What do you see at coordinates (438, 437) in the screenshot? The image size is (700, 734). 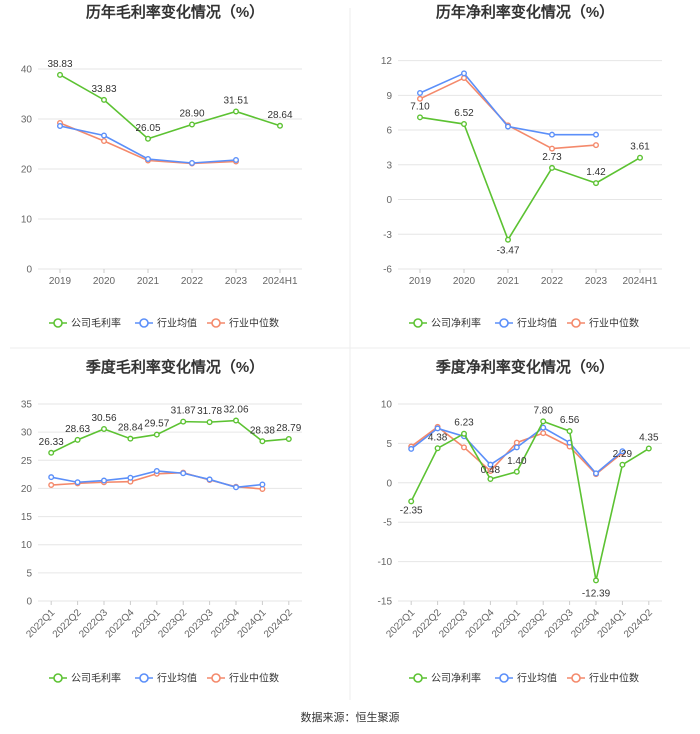 I see `data-label: 4.38` at bounding box center [438, 437].